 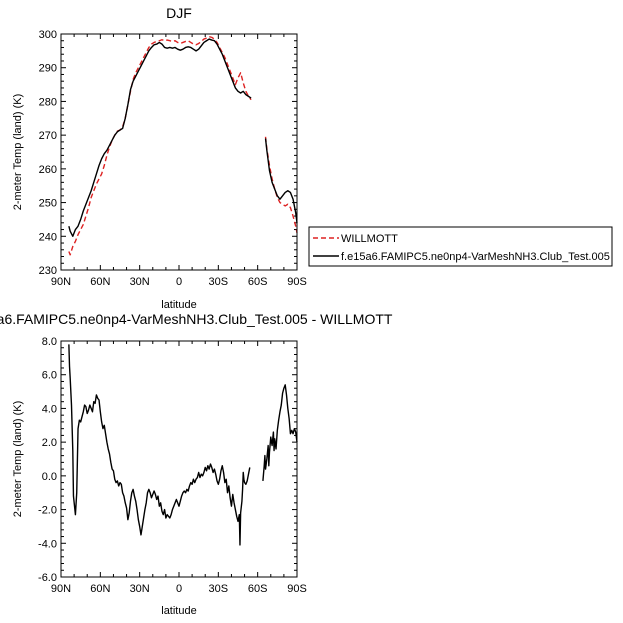 I want to click on bottom-y-tick-label: -4.0, so click(x=47, y=544).